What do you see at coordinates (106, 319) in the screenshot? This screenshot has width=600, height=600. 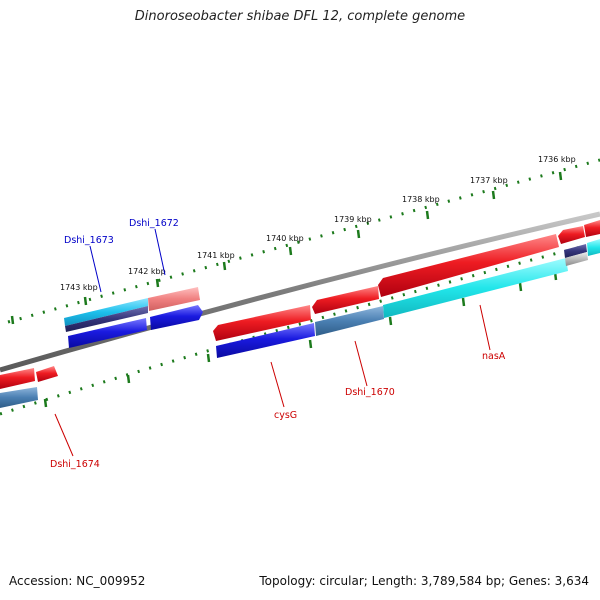 I see `gene-dshi-1673-navy` at bounding box center [106, 319].